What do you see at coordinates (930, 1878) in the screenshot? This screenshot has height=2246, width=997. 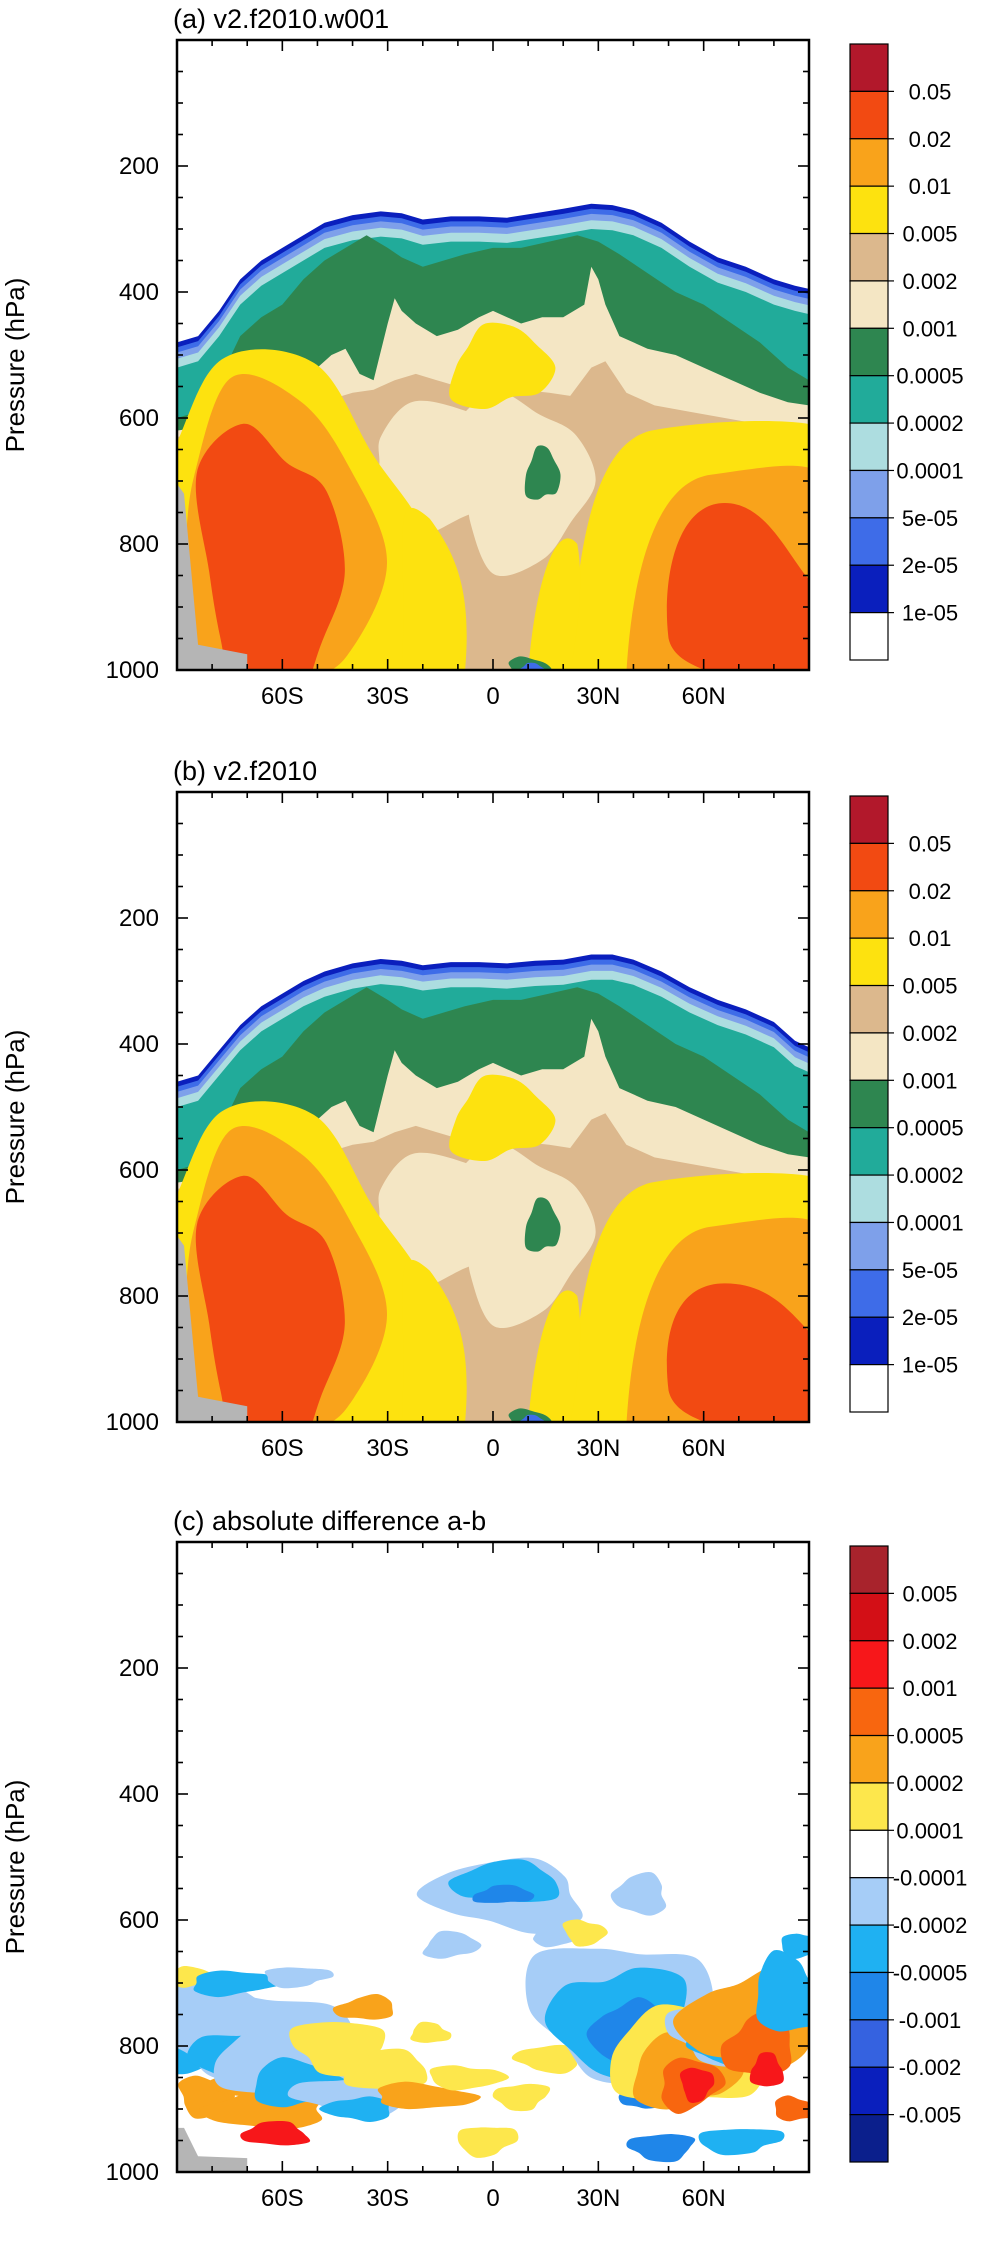 I see `colorbar-label: -0.0001` at bounding box center [930, 1878].